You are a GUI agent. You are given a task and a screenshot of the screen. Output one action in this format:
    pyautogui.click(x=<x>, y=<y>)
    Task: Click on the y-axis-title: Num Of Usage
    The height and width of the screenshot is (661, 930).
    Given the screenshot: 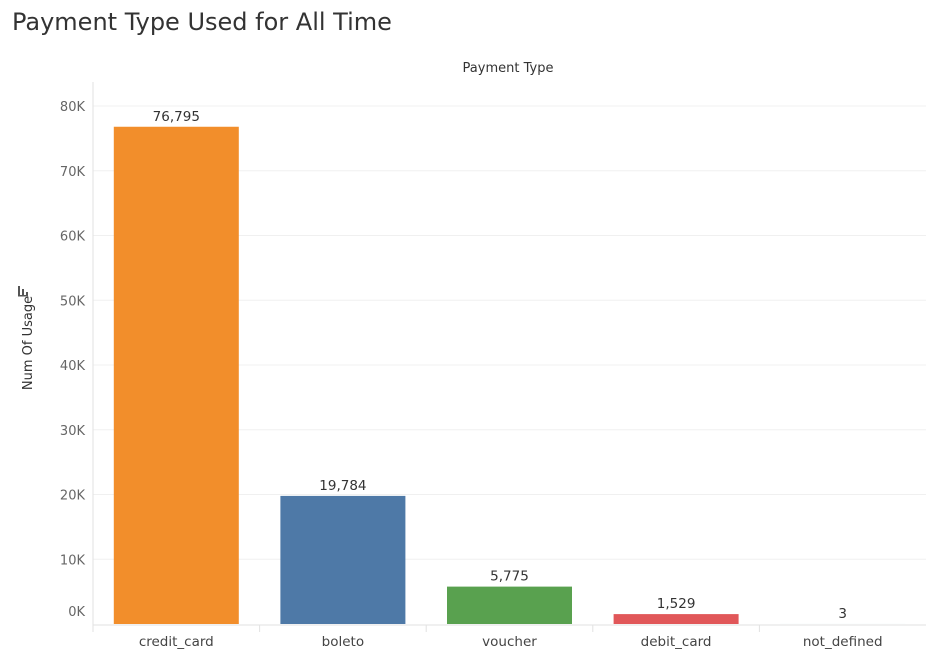 What is the action you would take?
    pyautogui.click(x=28, y=343)
    